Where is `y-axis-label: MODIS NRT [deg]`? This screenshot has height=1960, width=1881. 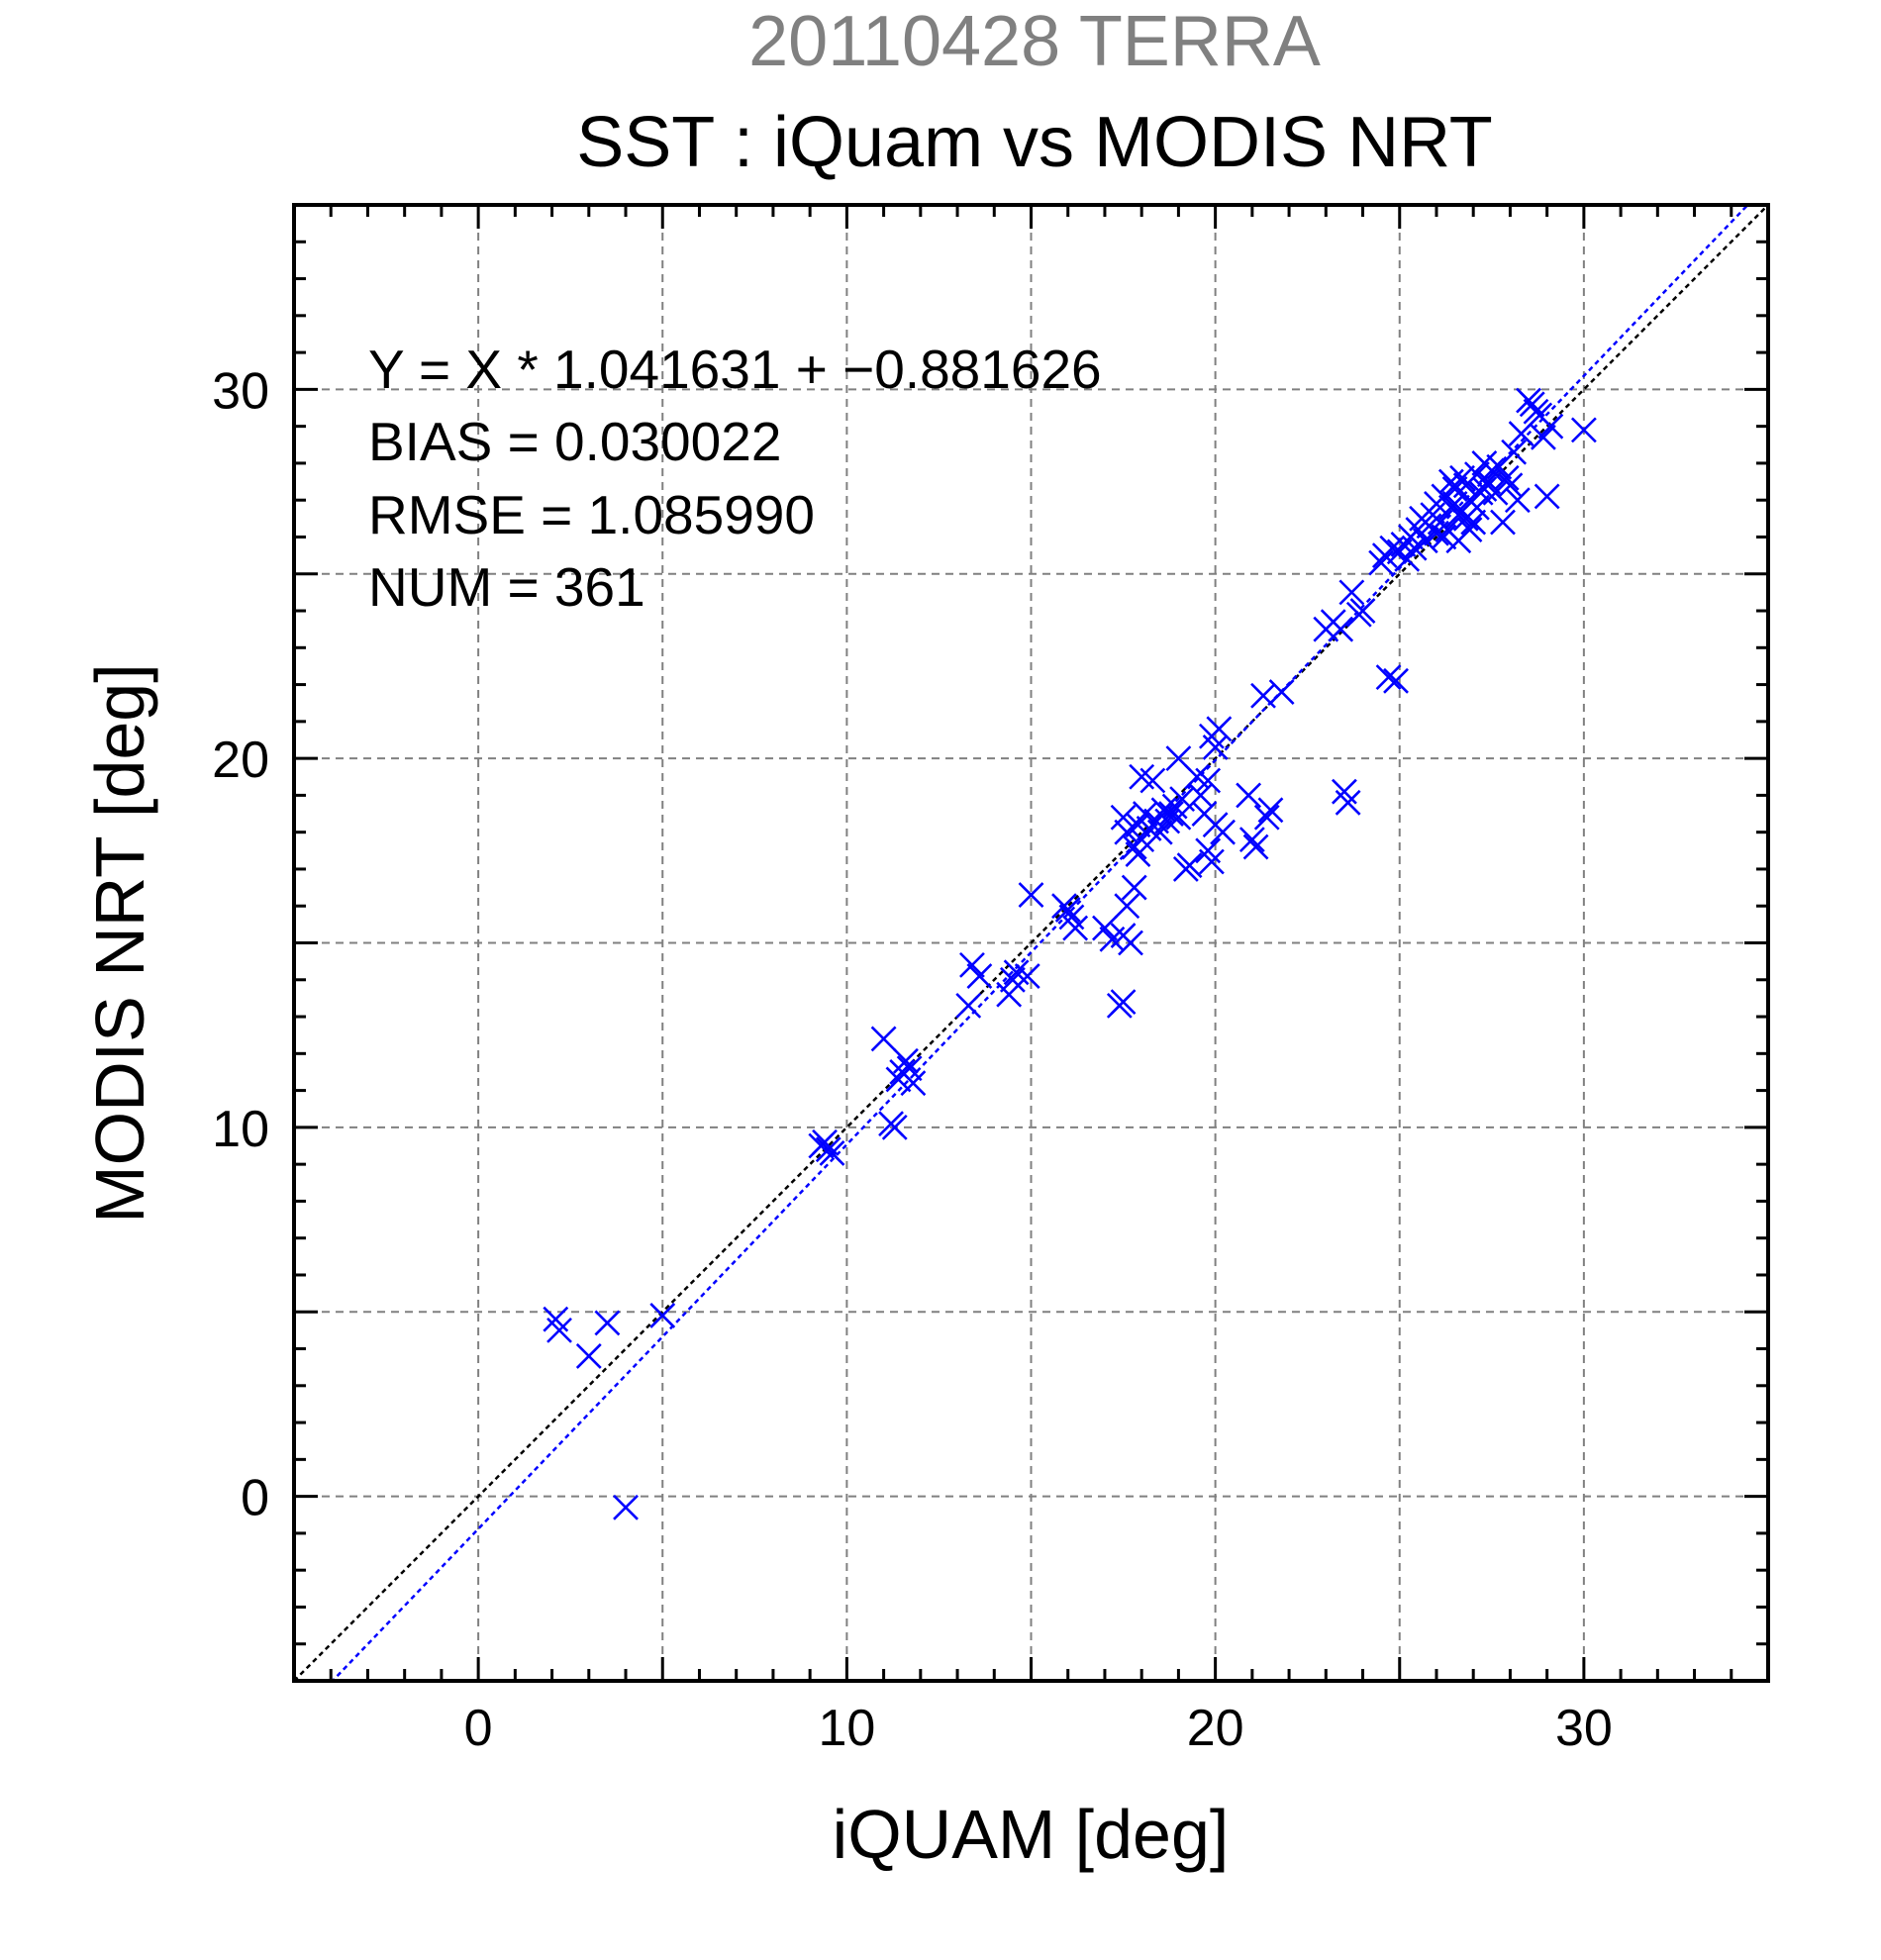
y-axis-label: MODIS NRT [deg] is located at coordinates (119, 943).